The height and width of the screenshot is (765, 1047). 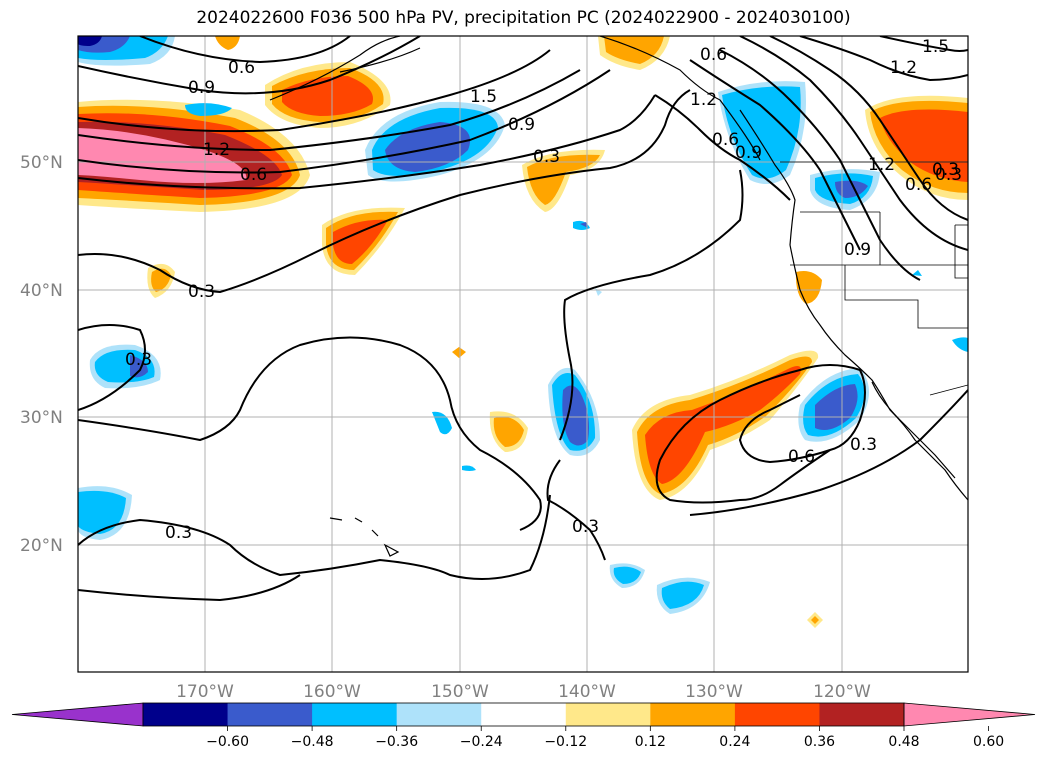 What do you see at coordinates (310, 433) in the screenshot?
I see `contour-0.3-c` at bounding box center [310, 433].